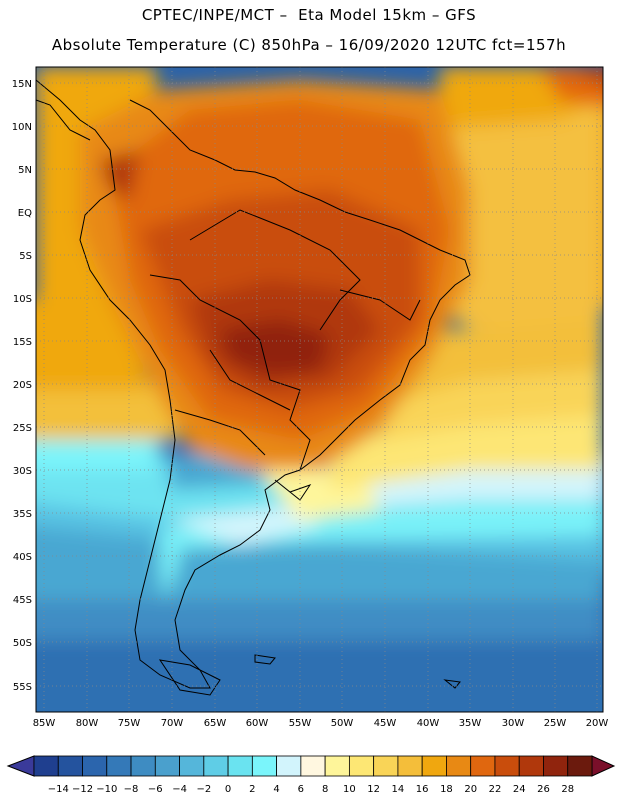 The height and width of the screenshot is (800, 618). Describe the element at coordinates (385, 723) in the screenshot. I see `lon-label: 45W` at that location.